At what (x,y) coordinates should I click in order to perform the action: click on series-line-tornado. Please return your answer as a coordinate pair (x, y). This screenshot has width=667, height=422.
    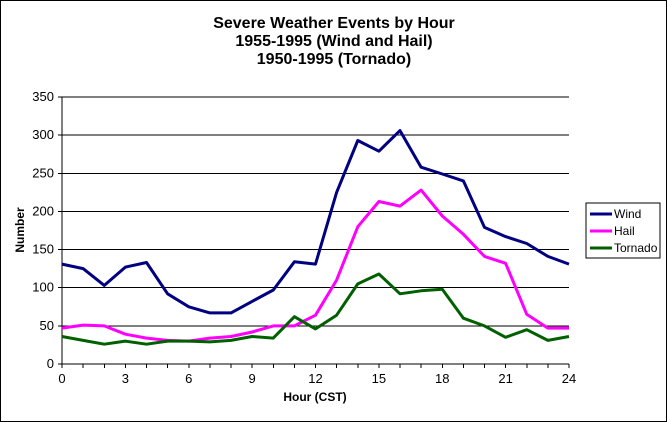
    Looking at the image, I should click on (315, 309).